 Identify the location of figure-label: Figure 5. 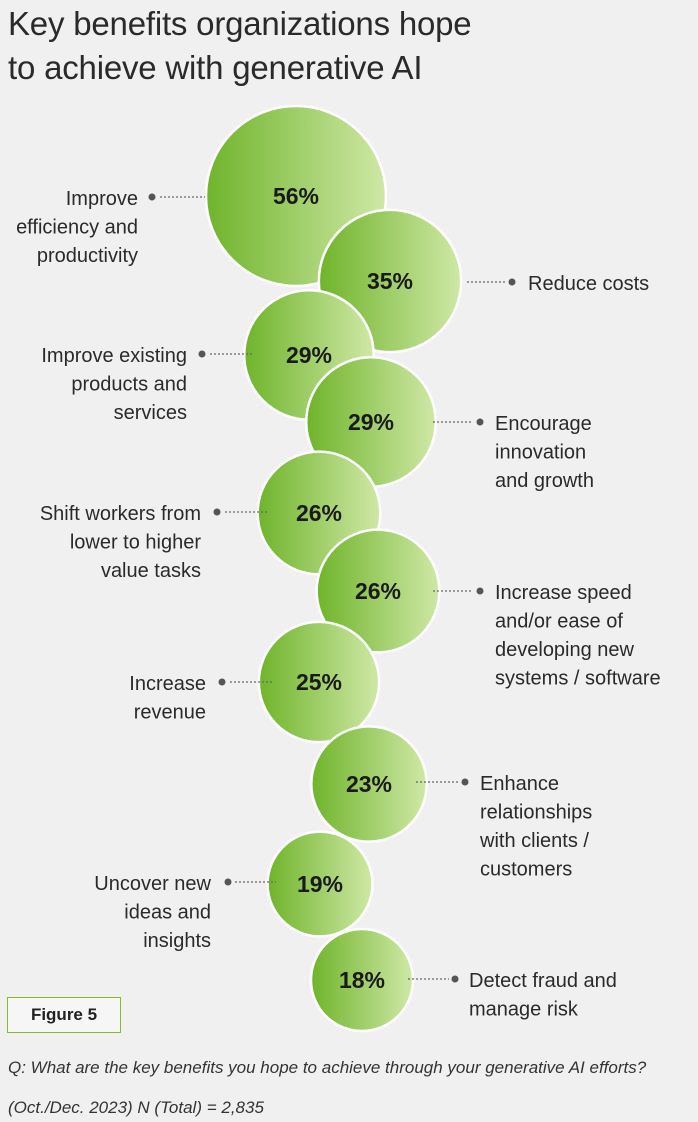
(64, 1015).